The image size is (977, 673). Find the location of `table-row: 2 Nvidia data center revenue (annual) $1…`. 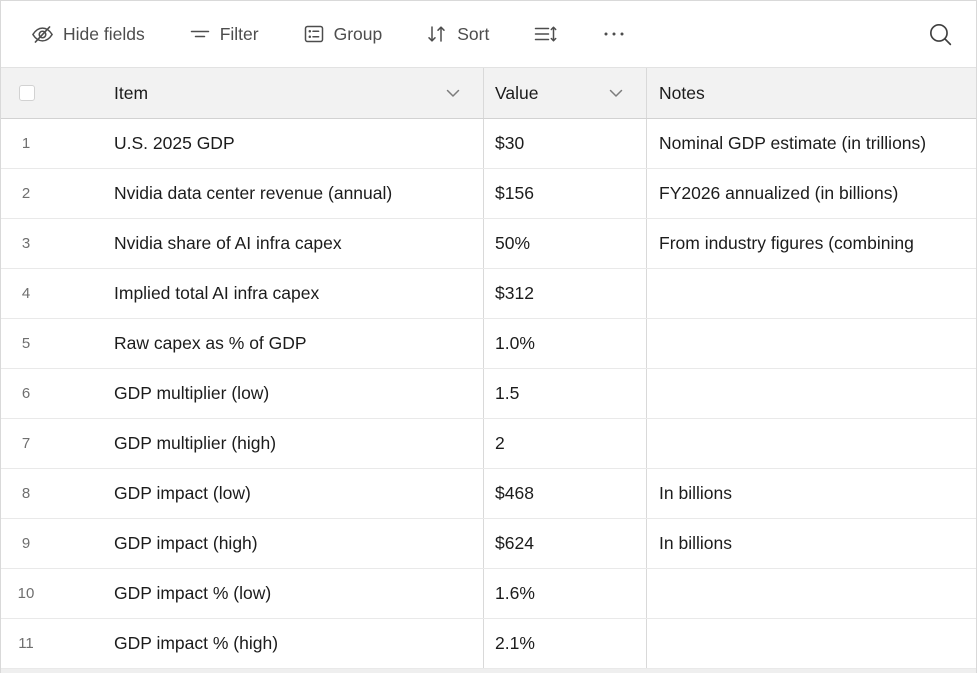

table-row: 2 Nvidia data center revenue (annual) $1… is located at coordinates (488, 194).